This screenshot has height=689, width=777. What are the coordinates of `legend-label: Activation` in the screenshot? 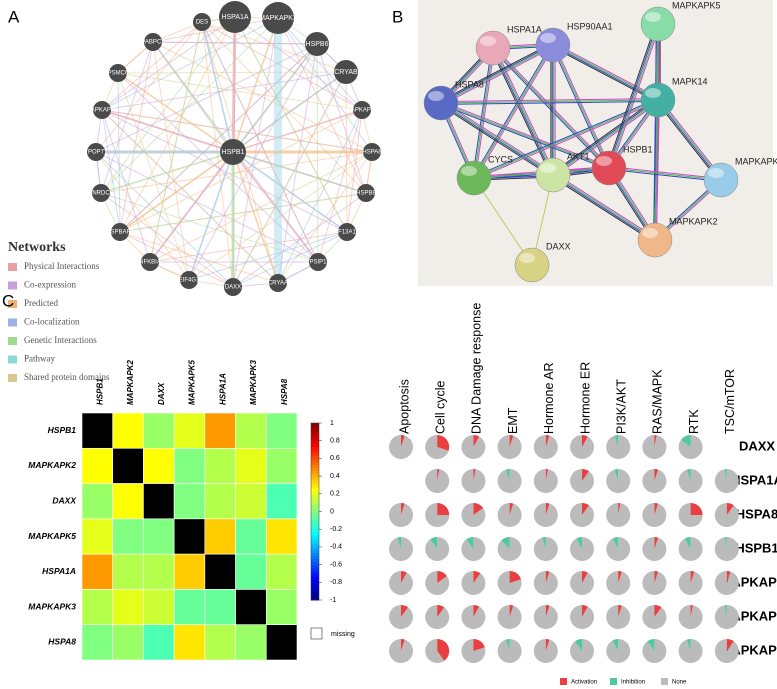 It's located at (584, 683).